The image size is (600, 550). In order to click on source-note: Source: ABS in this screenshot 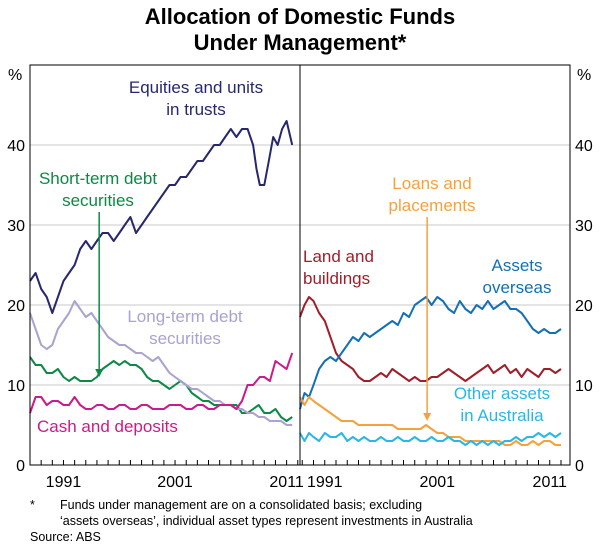, I will do `click(65, 537)`.